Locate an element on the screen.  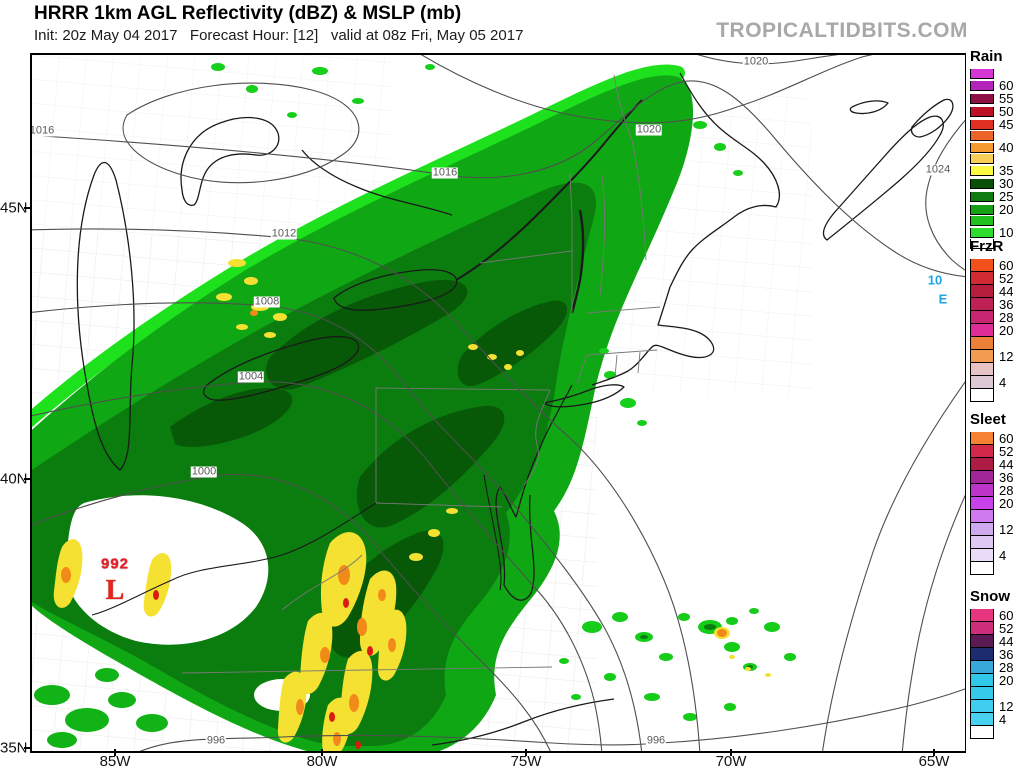
lon-label: 65W is located at coordinates (934, 761).